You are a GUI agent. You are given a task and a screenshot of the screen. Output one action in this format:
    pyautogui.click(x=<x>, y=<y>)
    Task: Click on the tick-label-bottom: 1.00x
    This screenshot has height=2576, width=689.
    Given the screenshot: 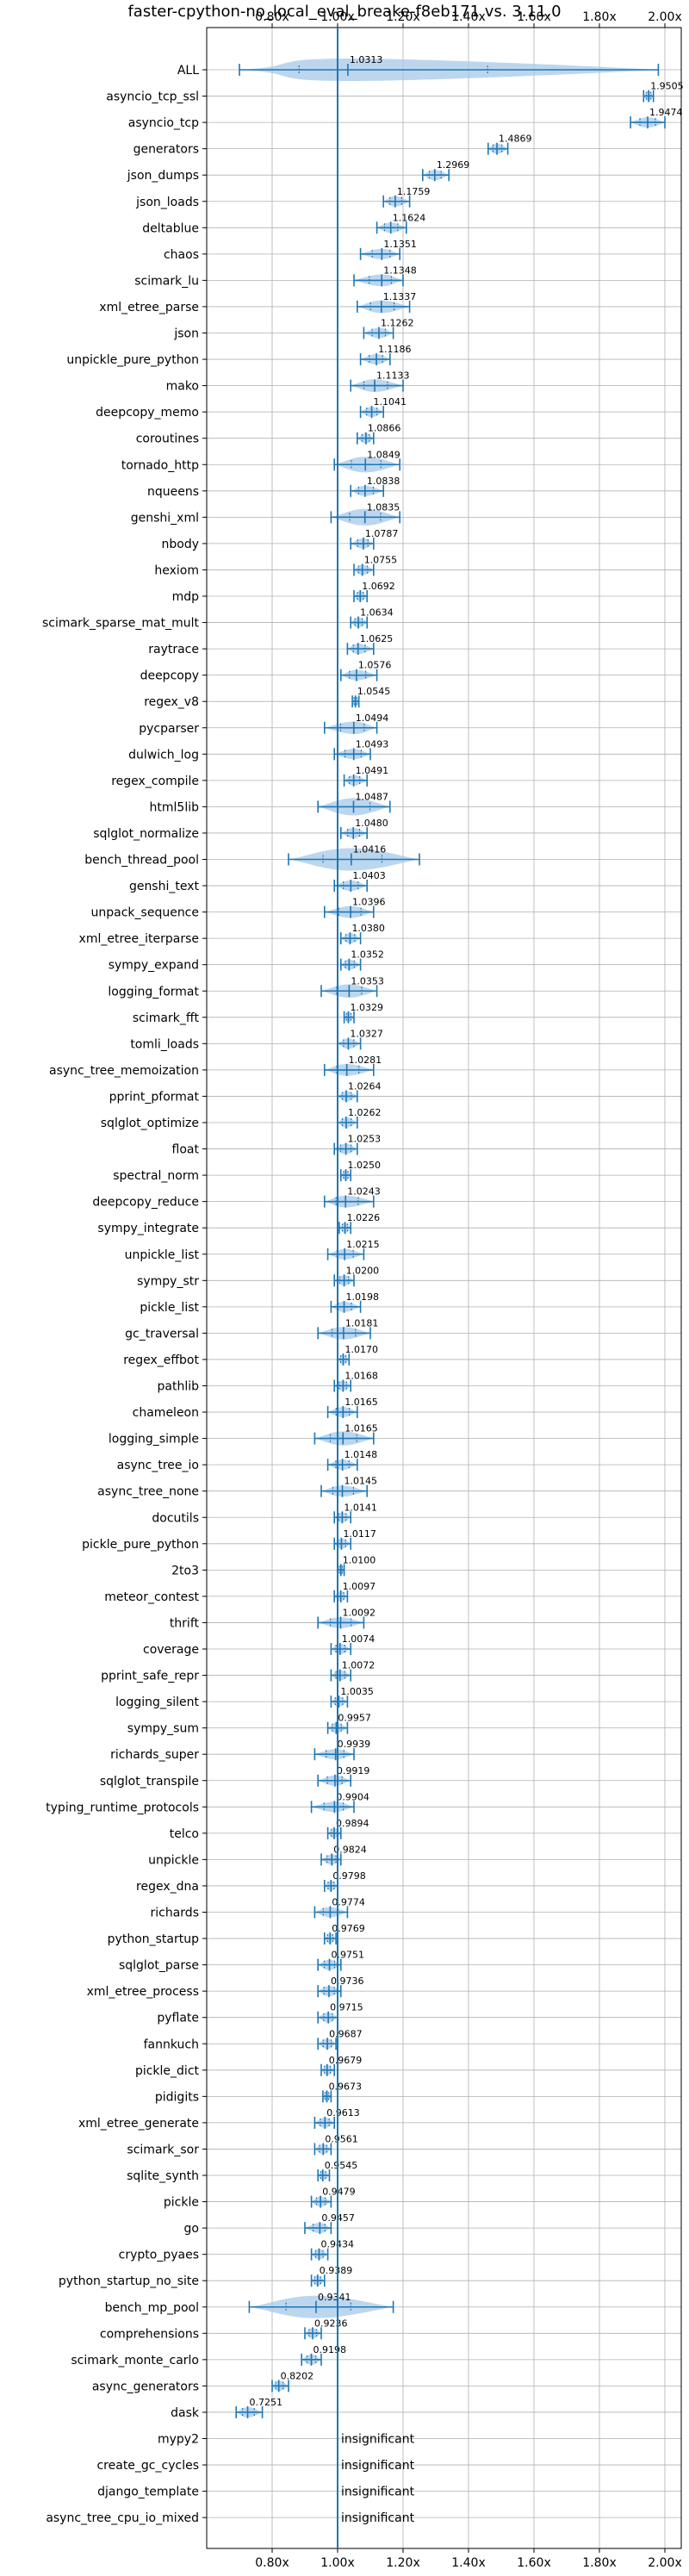 What is the action you would take?
    pyautogui.click(x=337, y=2563)
    